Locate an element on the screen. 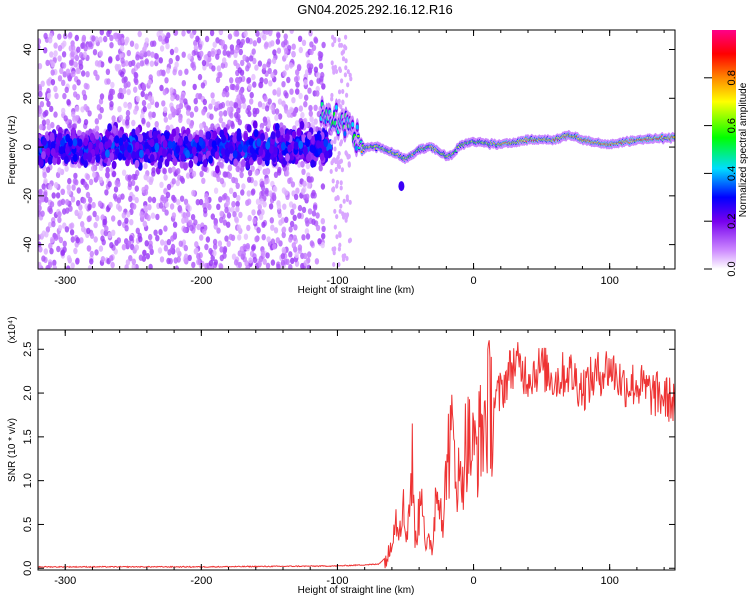 This screenshot has width=750, height=600. y-tick-label: 40 is located at coordinates (28, 49).